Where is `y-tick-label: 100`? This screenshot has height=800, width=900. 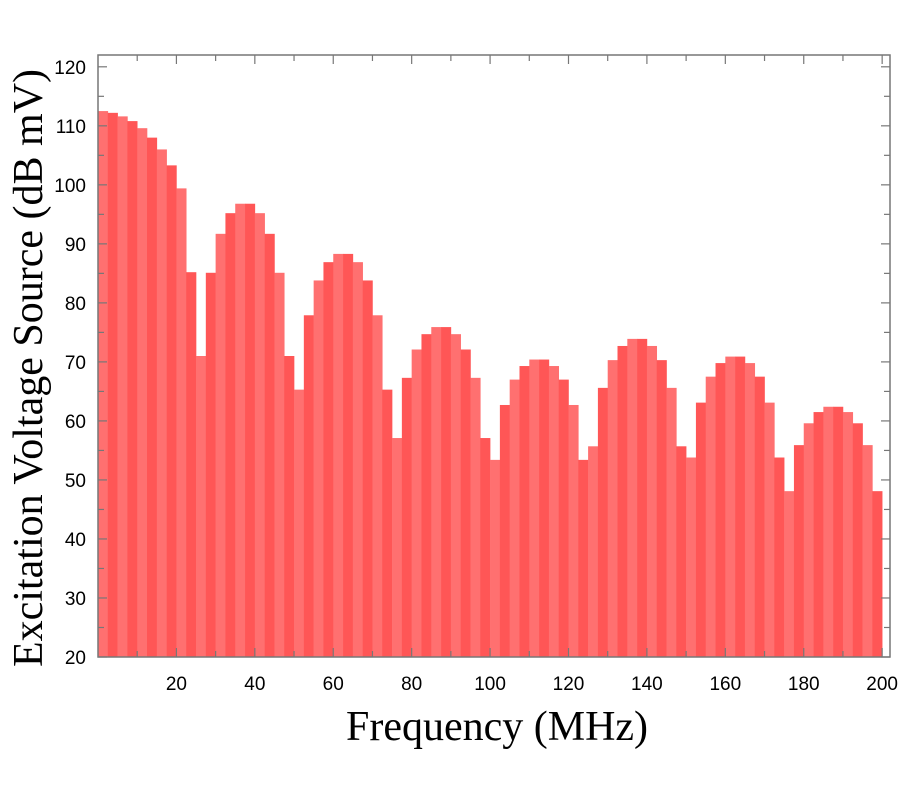
y-tick-label: 100 is located at coordinates (70, 186).